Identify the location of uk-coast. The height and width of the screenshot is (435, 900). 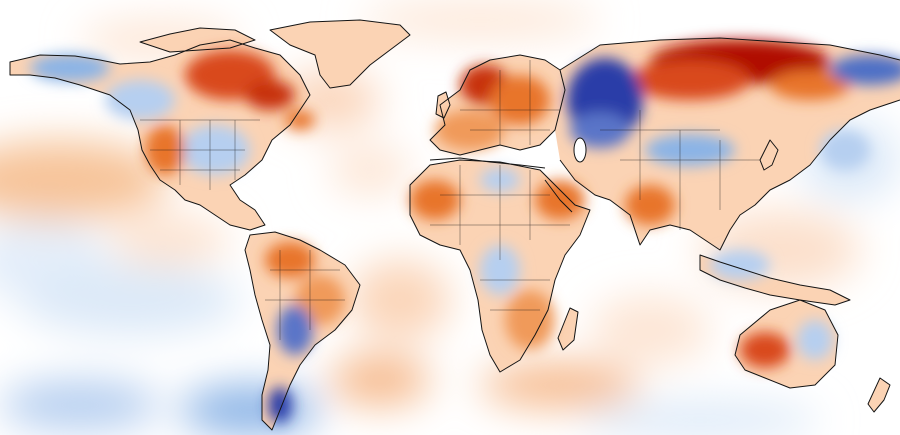
(443, 105).